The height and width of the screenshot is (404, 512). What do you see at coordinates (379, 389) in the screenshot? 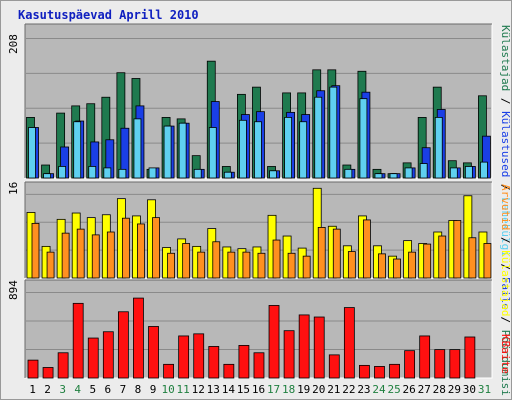
I see `day-label: 24` at bounding box center [379, 389].